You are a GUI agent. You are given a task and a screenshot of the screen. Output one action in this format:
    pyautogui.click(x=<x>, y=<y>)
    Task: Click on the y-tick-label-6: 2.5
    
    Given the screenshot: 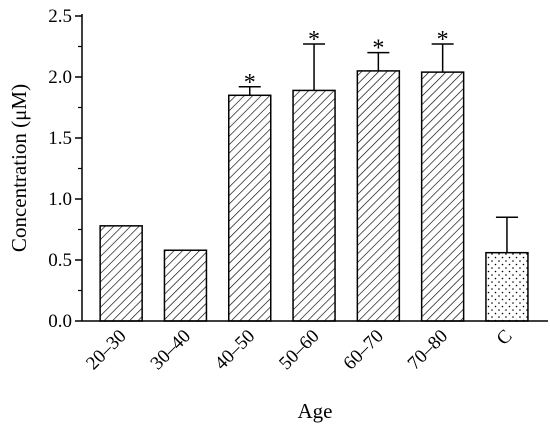 What is the action you would take?
    pyautogui.click(x=60, y=16)
    